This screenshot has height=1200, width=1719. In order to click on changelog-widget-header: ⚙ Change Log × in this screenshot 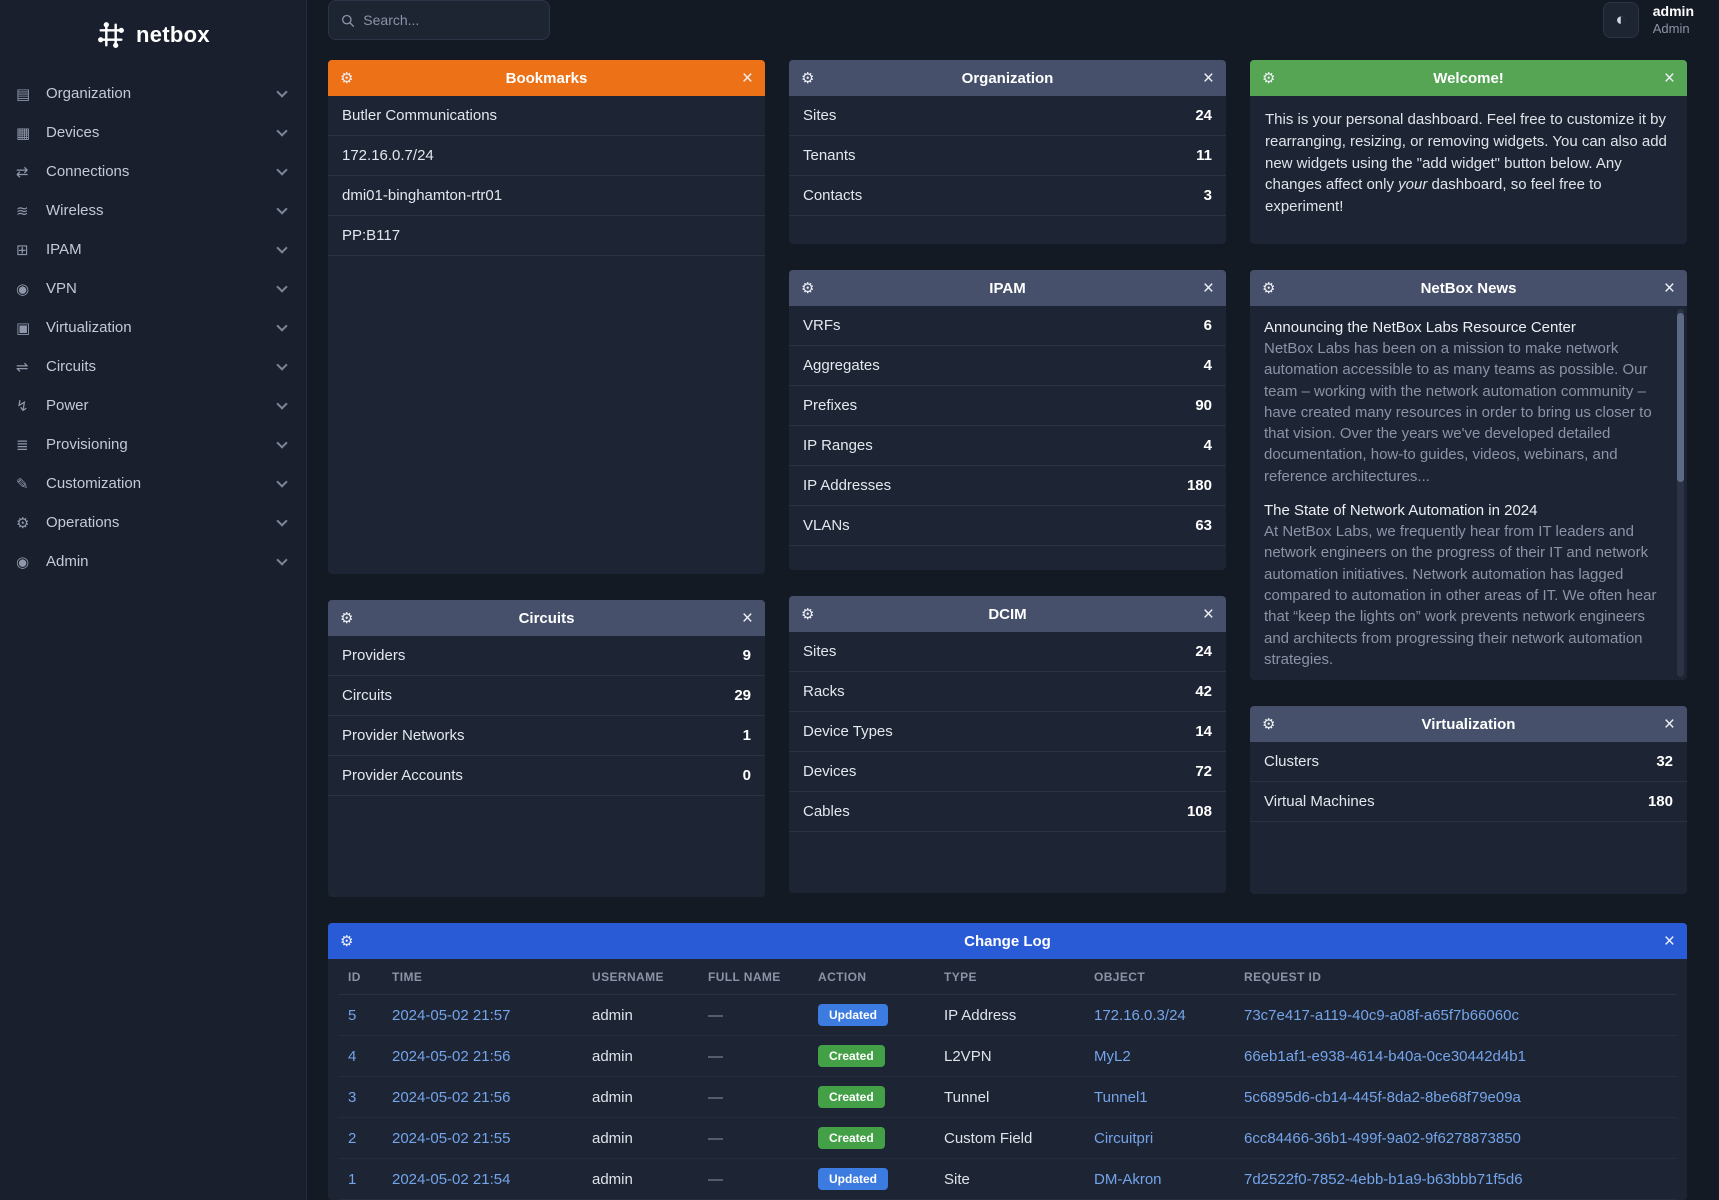, I will do `click(1007, 941)`.